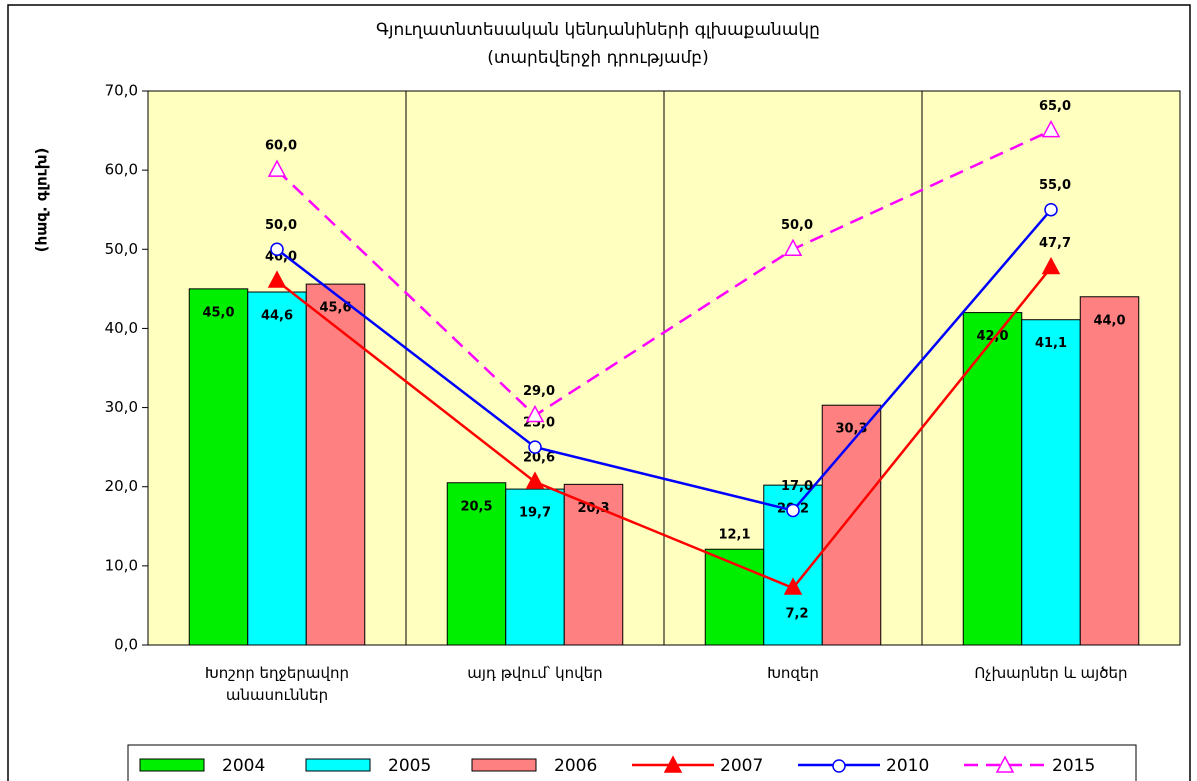 This screenshot has width=1197, height=781. What do you see at coordinates (218, 312) in the screenshot?
I see `bar-value-label: 45,0` at bounding box center [218, 312].